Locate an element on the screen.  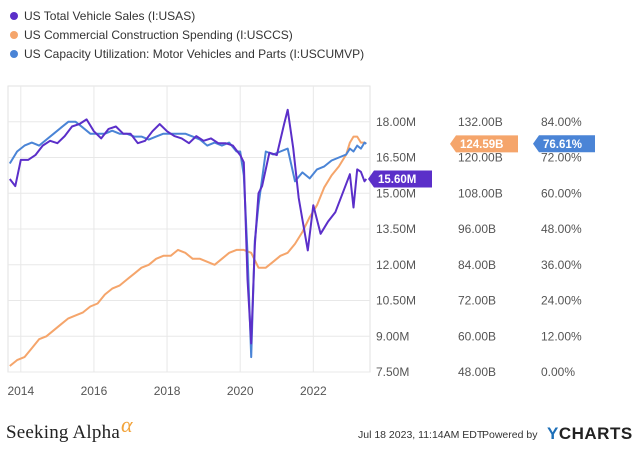
badge-label-2: 76.61% is located at coordinates (562, 145).